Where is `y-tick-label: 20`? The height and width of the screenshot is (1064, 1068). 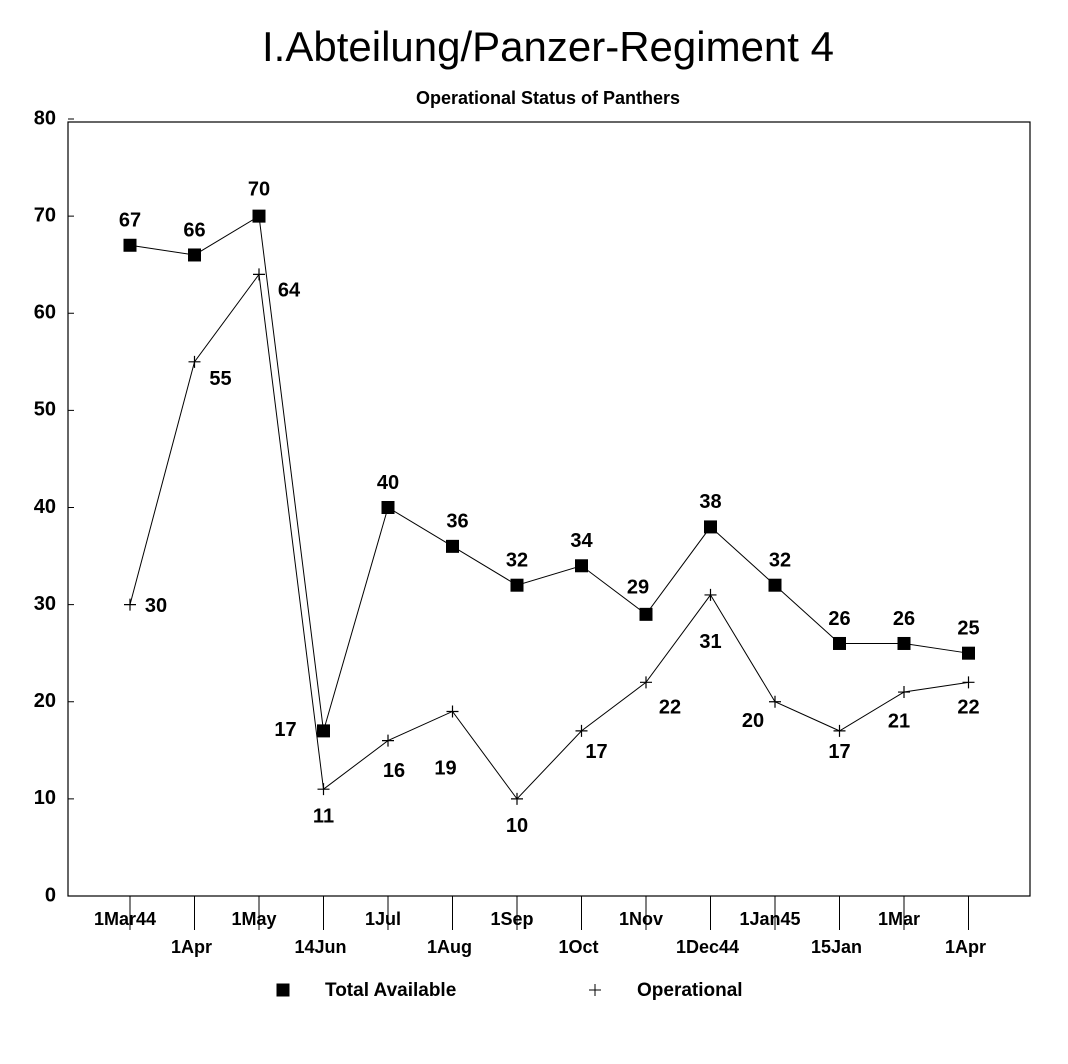 y-tick-label: 20 is located at coordinates (45, 701).